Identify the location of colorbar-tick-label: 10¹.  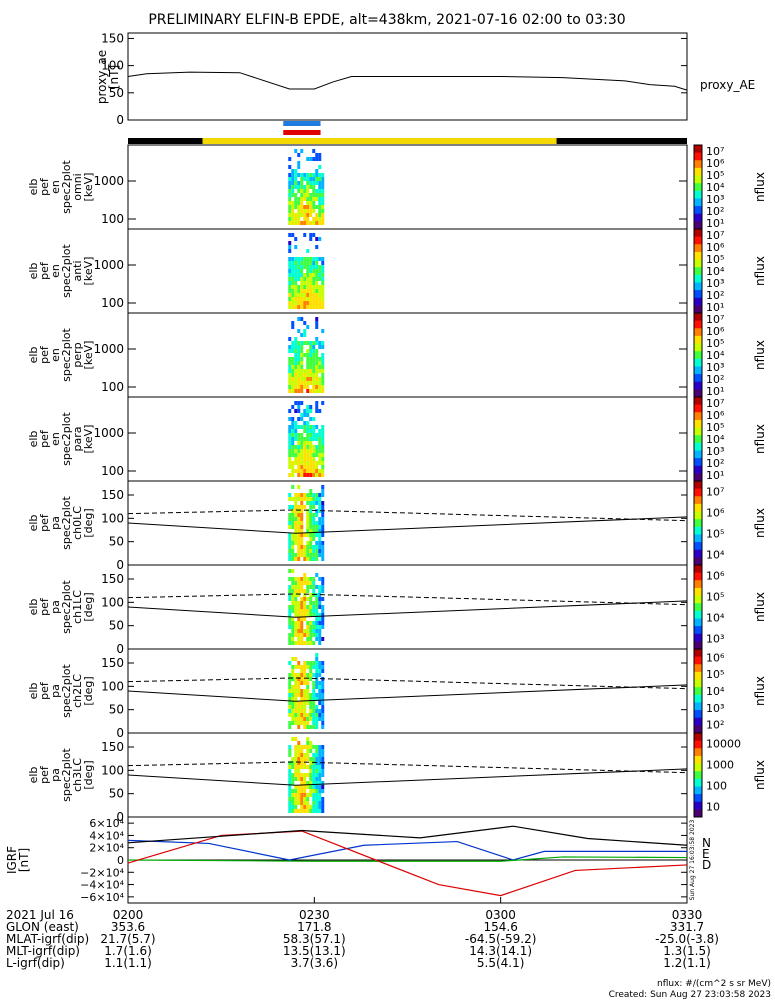
(715, 307).